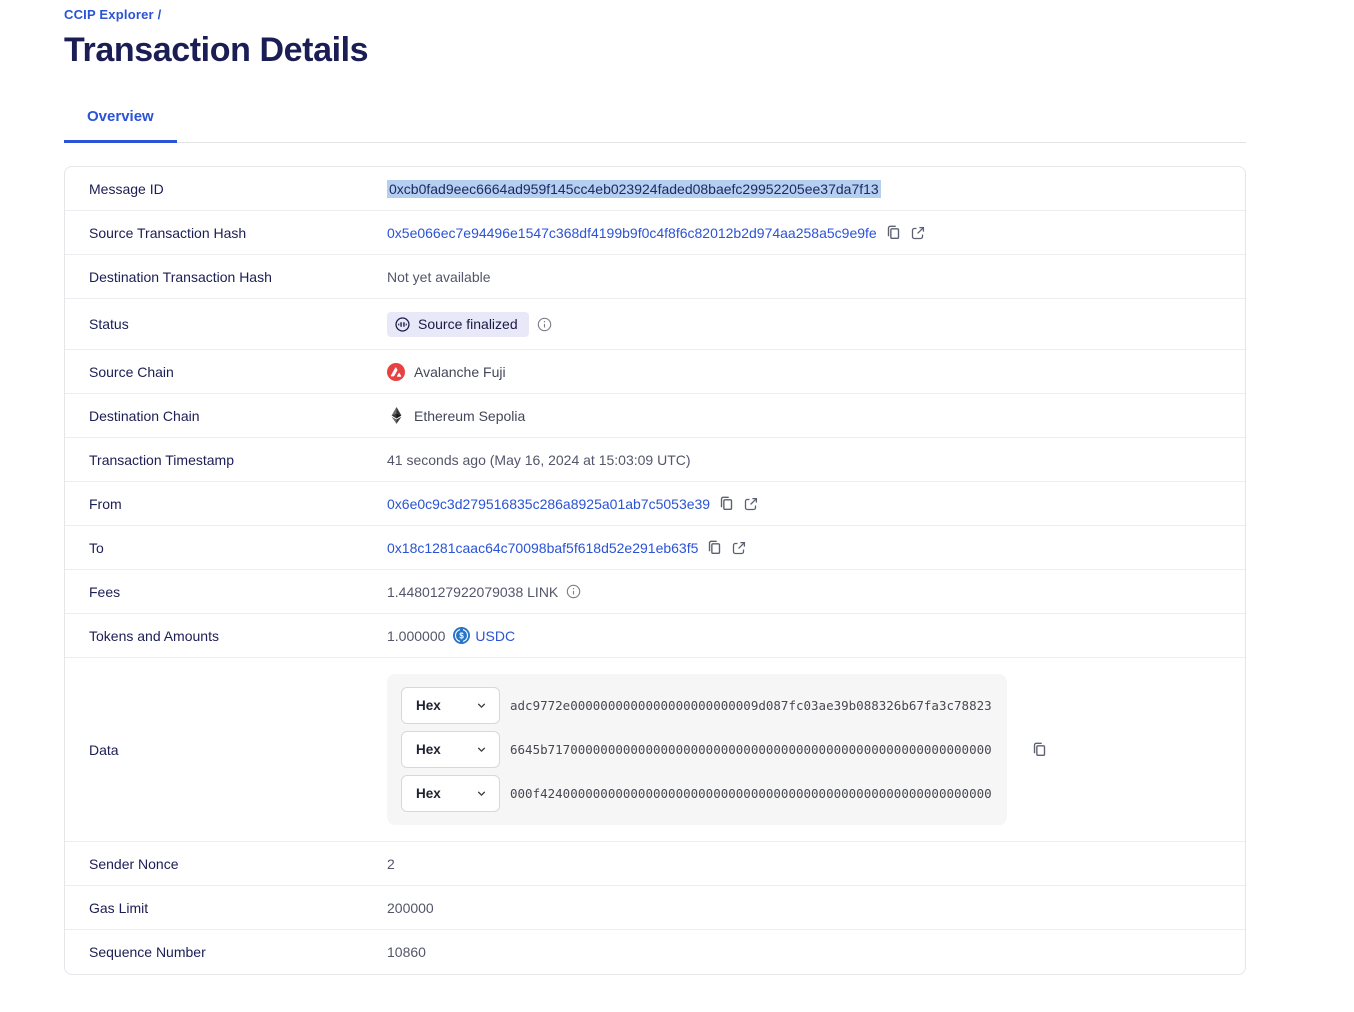 This screenshot has height=1012, width=1354. Describe the element at coordinates (655, 908) in the screenshot. I see `table-row-gas-limit: Gas Limit 200000` at that location.